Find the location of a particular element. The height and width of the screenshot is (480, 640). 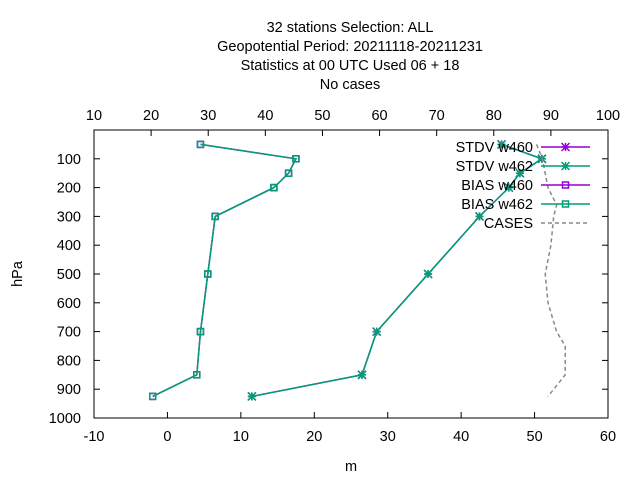

legend-label: BIAS w460 is located at coordinates (497, 186).